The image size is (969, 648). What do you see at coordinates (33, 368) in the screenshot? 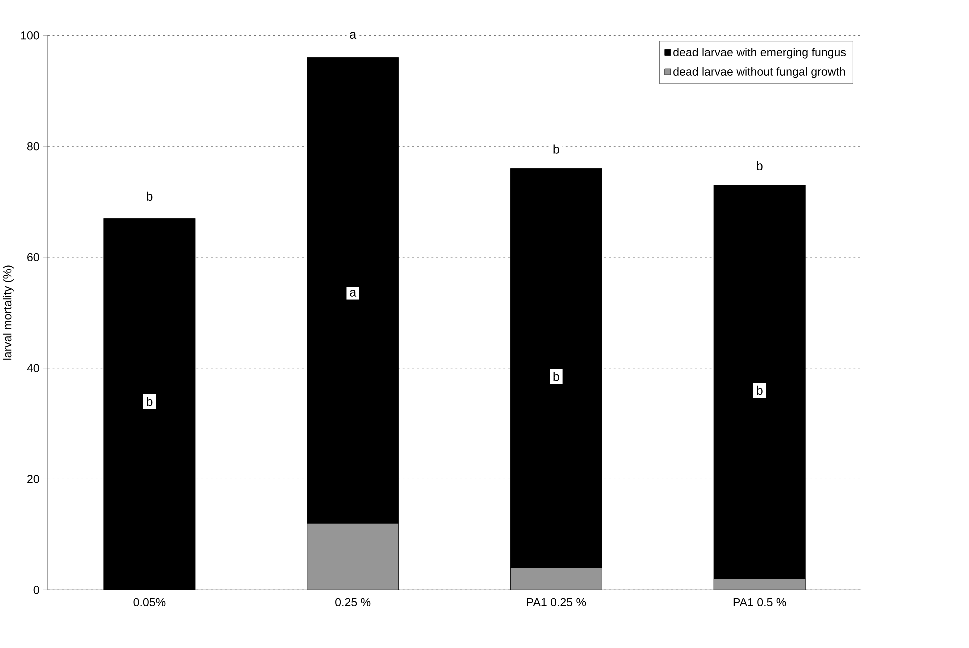
I see `y-tick-label: 40` at bounding box center [33, 368].